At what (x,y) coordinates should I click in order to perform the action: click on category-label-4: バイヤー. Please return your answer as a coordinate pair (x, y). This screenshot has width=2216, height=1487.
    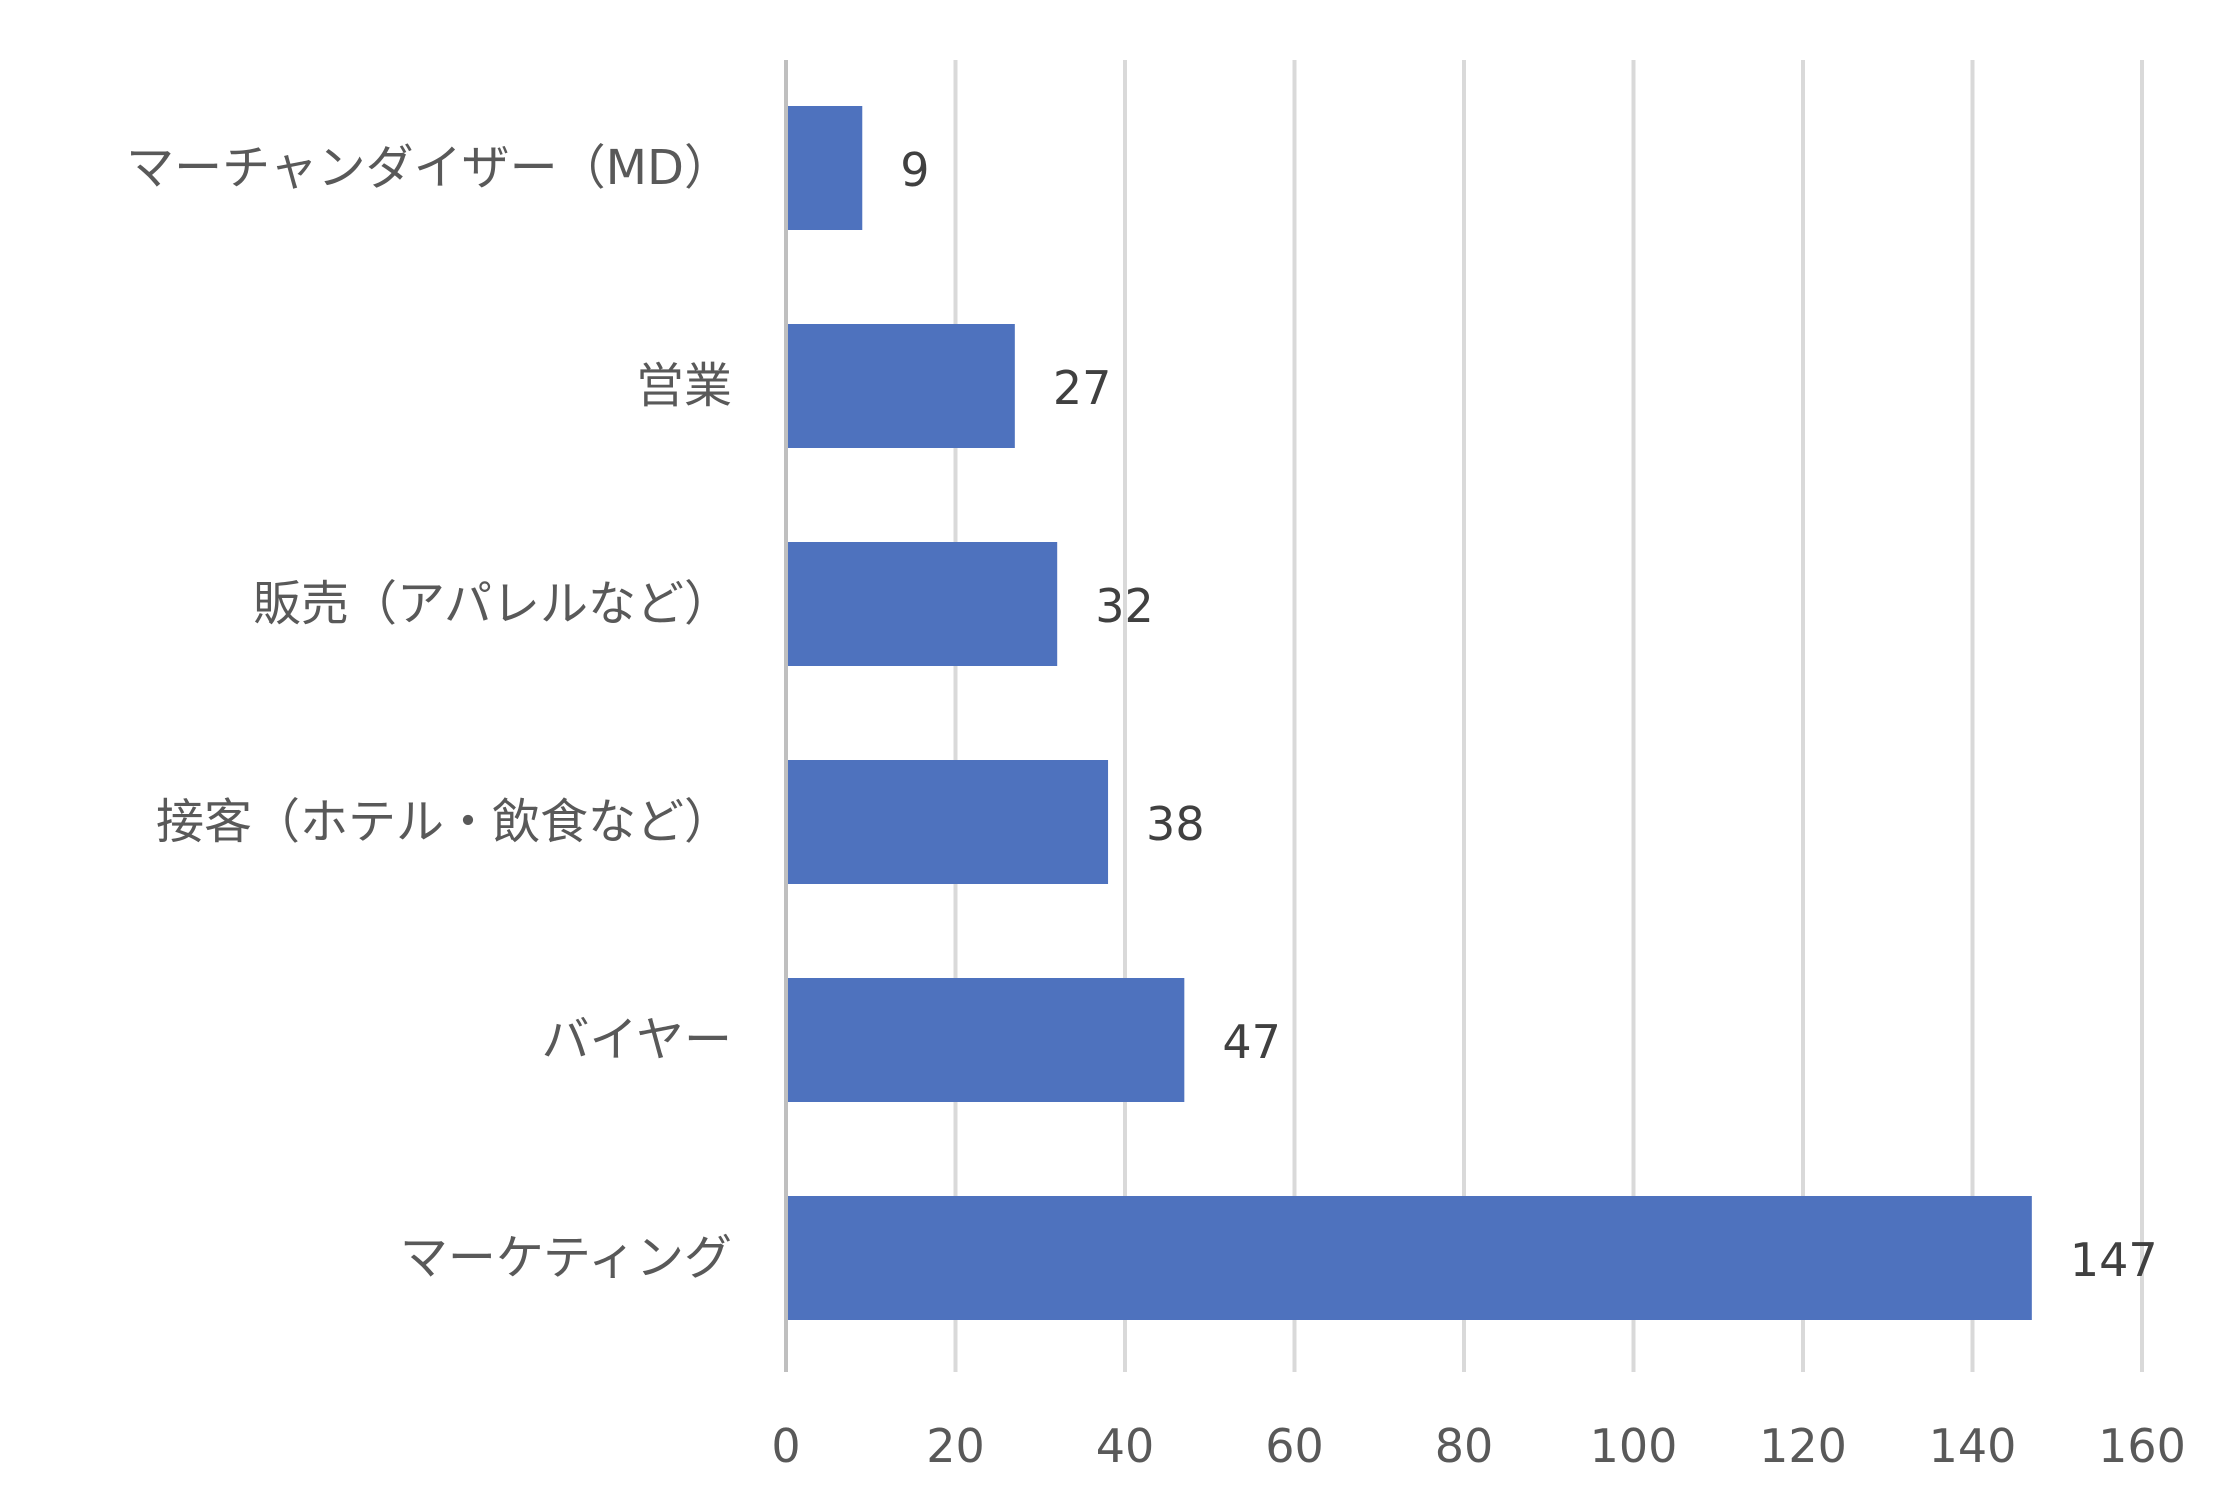
    Looking at the image, I should click on (636, 1040).